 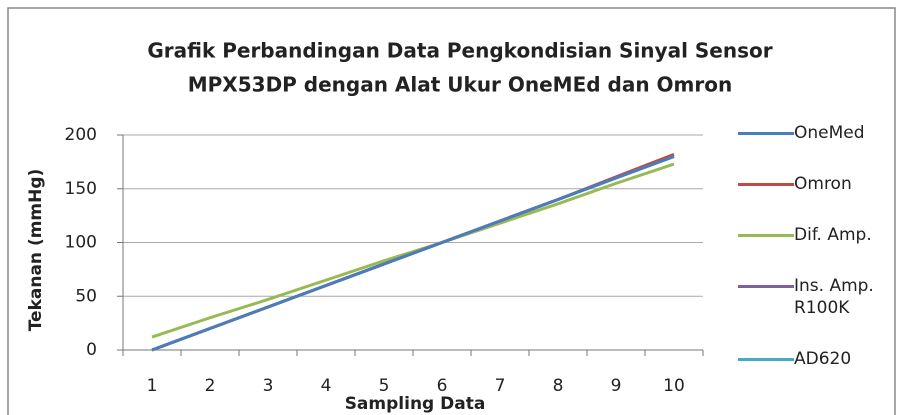 What do you see at coordinates (823, 359) in the screenshot?
I see `legend-label: AD620` at bounding box center [823, 359].